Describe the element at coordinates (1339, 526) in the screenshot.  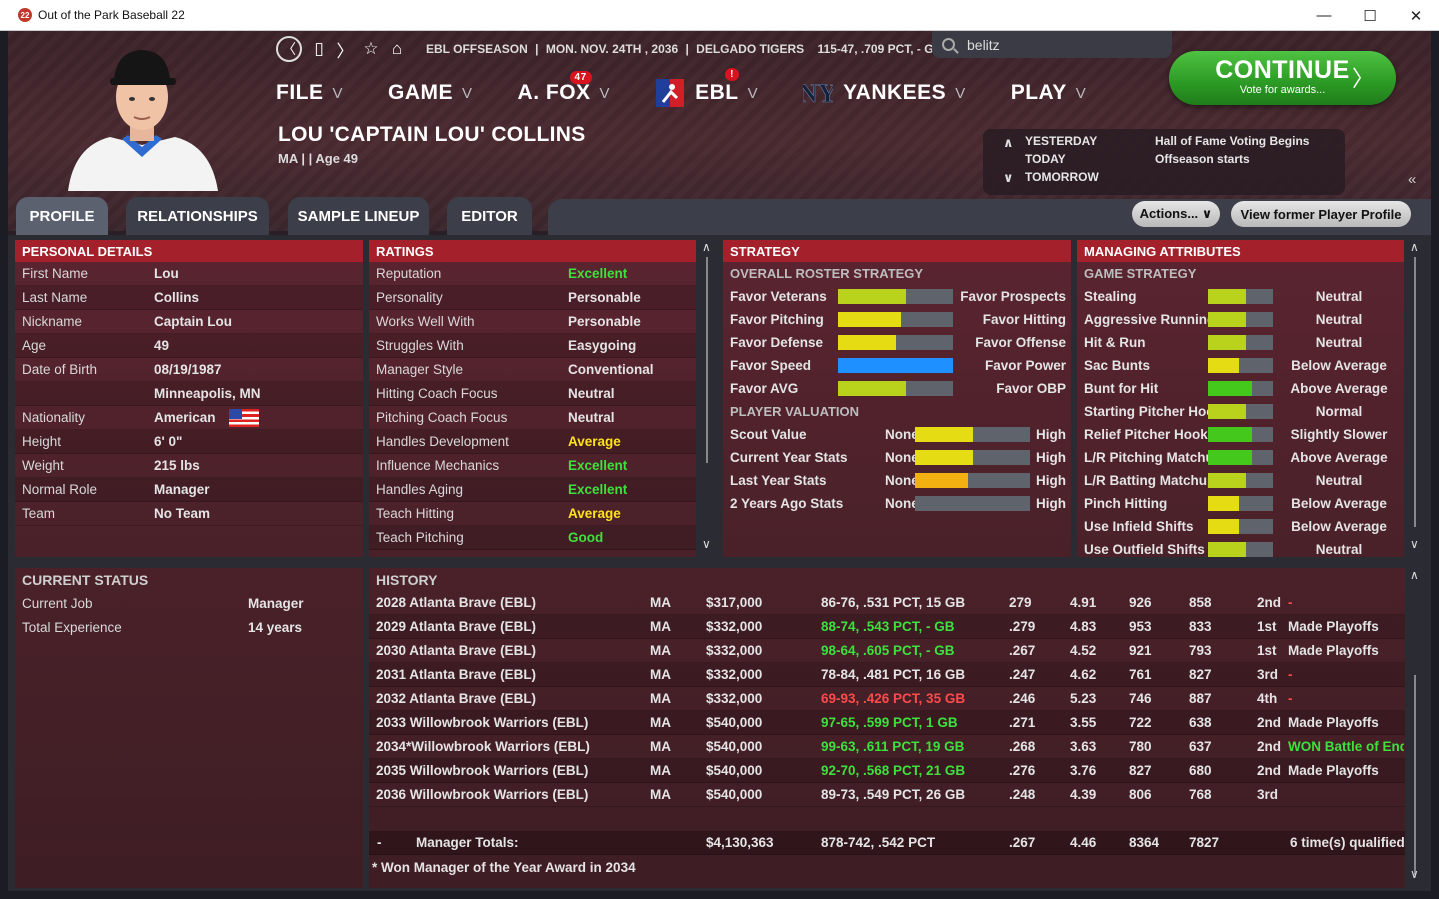
I see `managing-value: Below Average` at that location.